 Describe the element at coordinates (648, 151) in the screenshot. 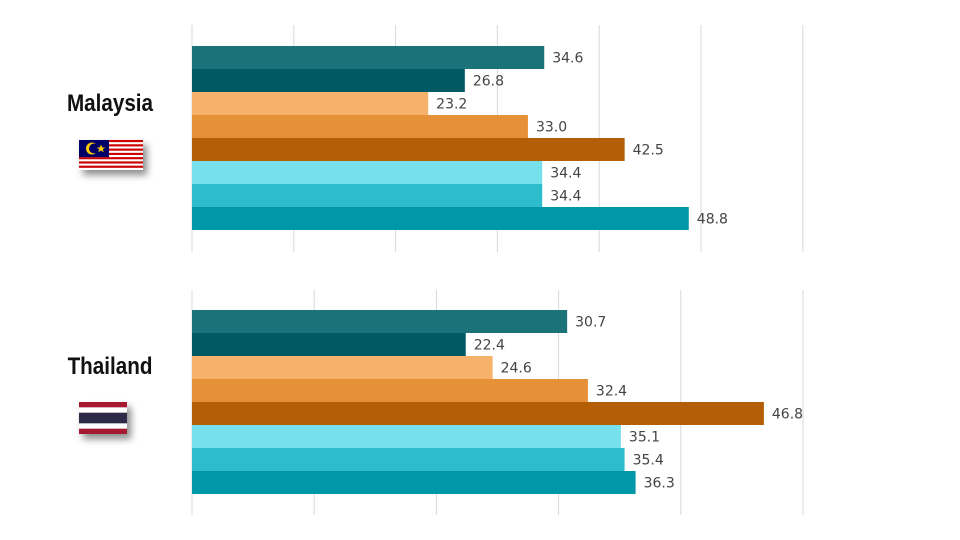

I see `data-label: 42.5` at that location.